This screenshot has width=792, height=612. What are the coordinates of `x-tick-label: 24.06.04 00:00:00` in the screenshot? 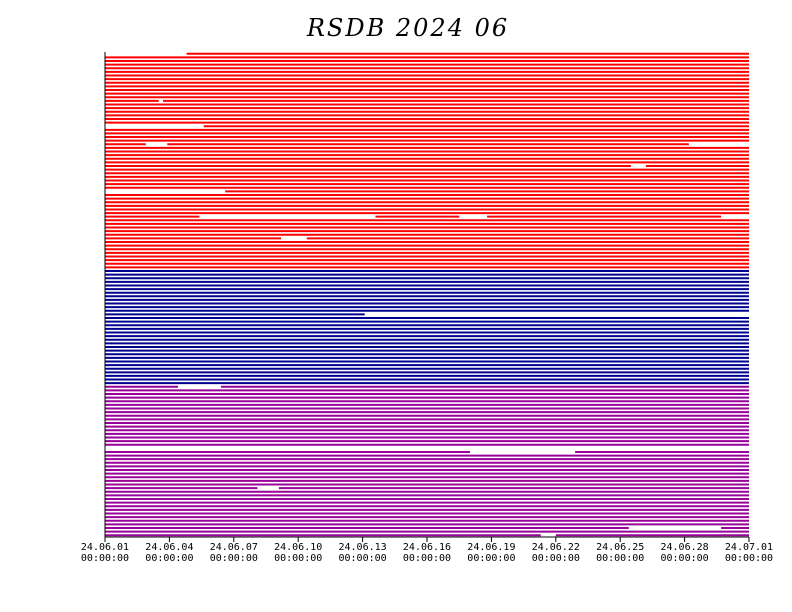 It's located at (169, 553).